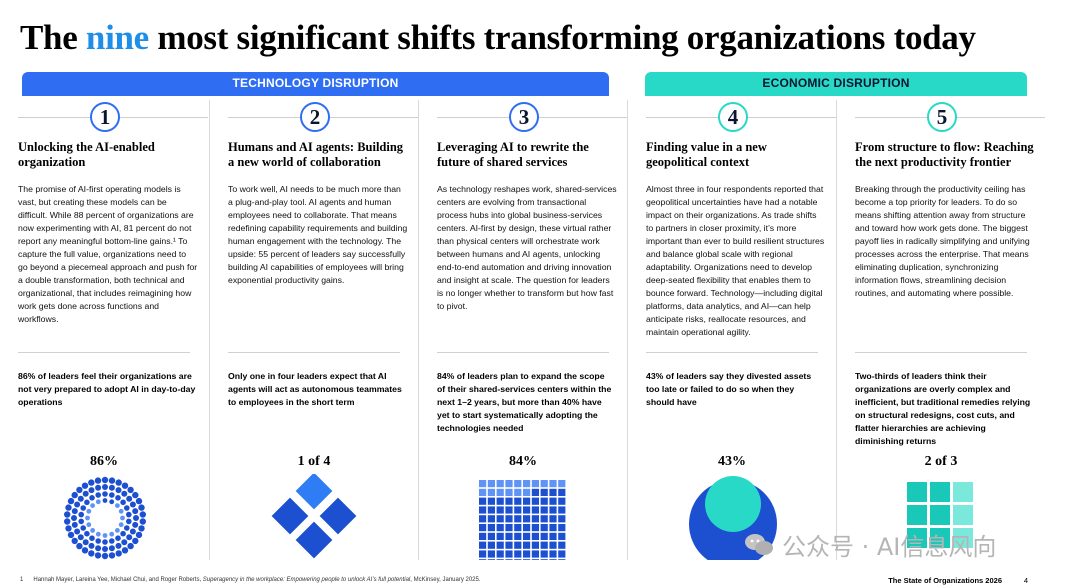 The height and width of the screenshot is (586, 1080). Describe the element at coordinates (104, 461) in the screenshot. I see `big-stat: 86%` at that location.